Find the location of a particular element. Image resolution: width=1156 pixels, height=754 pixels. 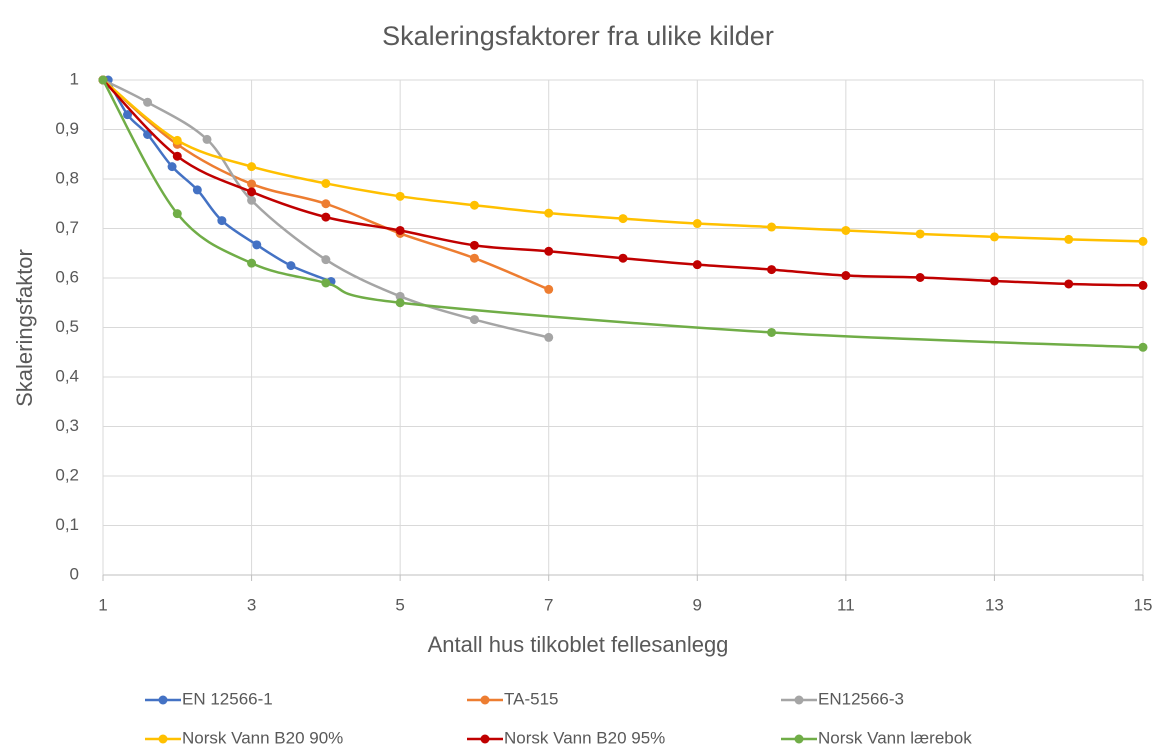

legend-label: EN 12566-1 is located at coordinates (227, 698).